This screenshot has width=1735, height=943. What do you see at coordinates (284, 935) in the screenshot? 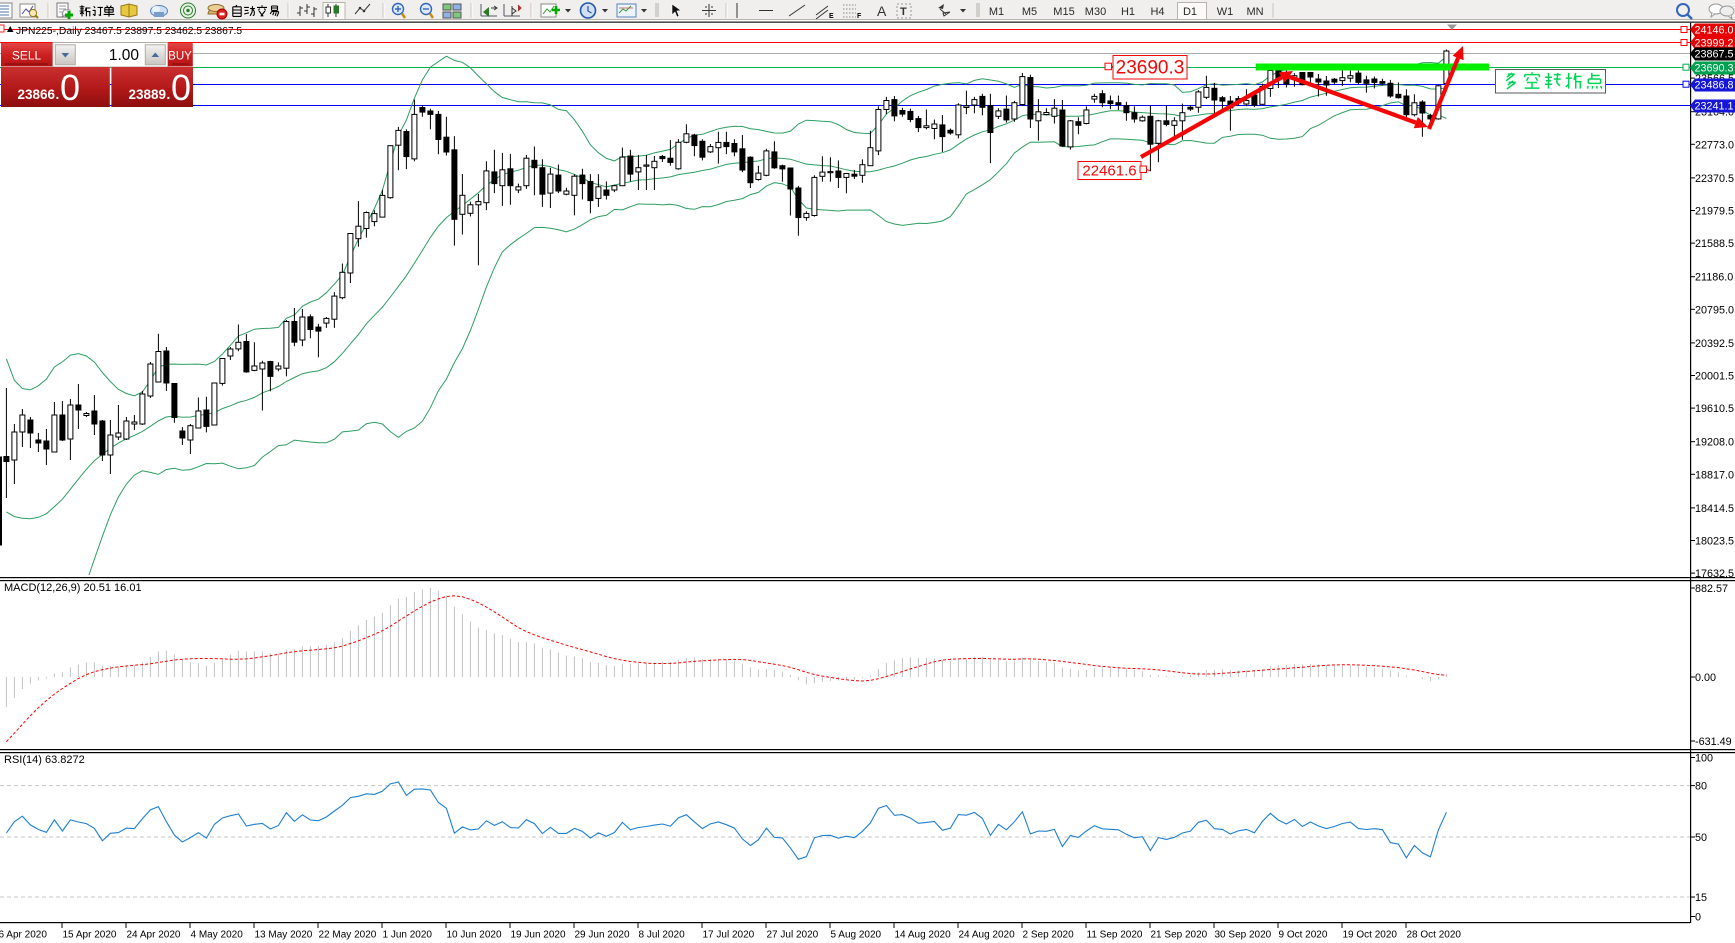
I see `svg-text: 13 May 2020` at bounding box center [284, 935].